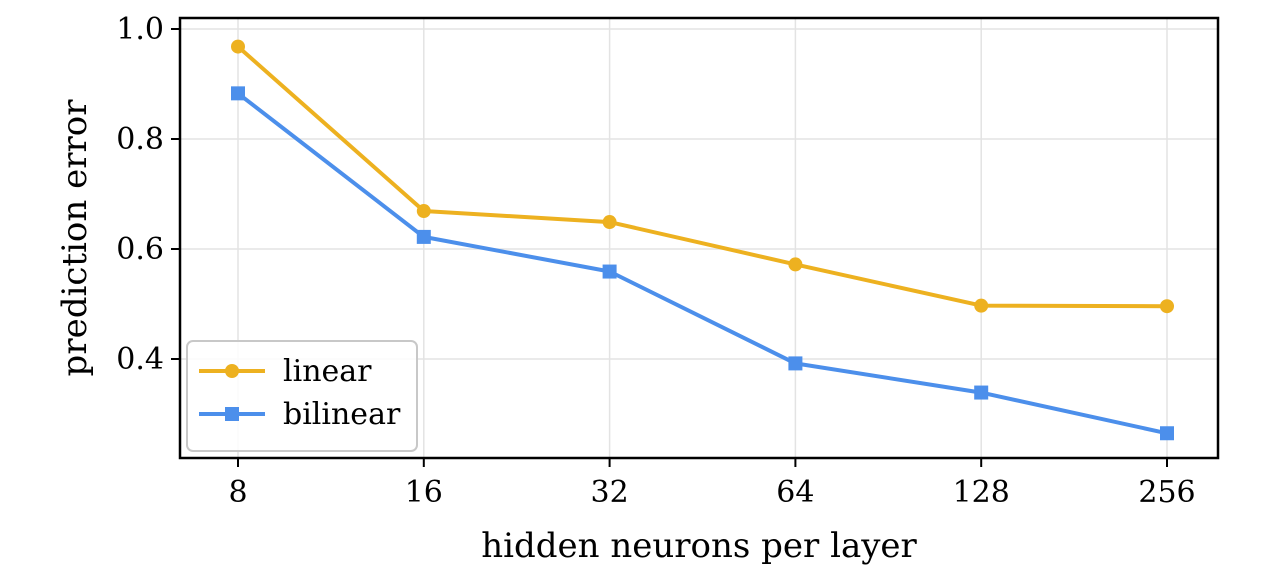  What do you see at coordinates (1166, 492) in the screenshot?
I see `x-tick-label: 256` at bounding box center [1166, 492].